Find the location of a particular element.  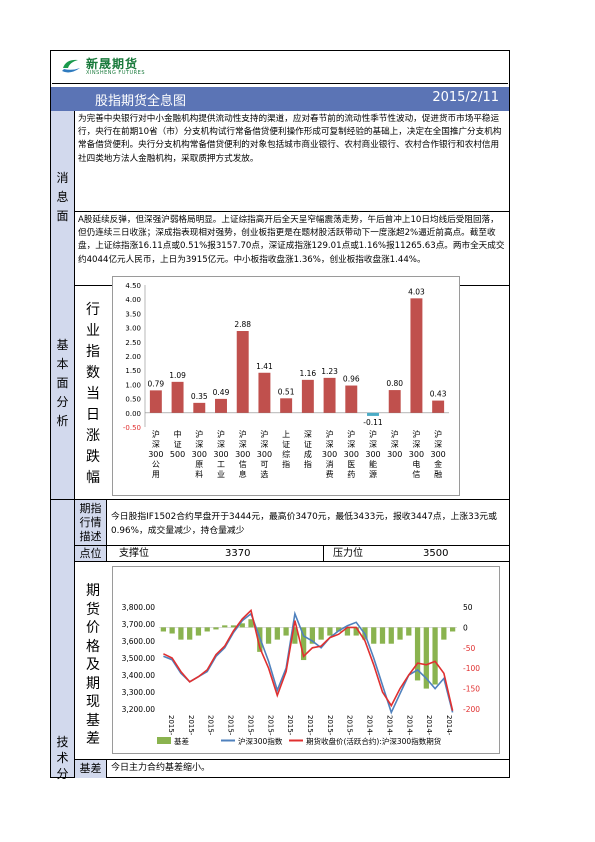

x-tick-label: 能 is located at coordinates (373, 464).